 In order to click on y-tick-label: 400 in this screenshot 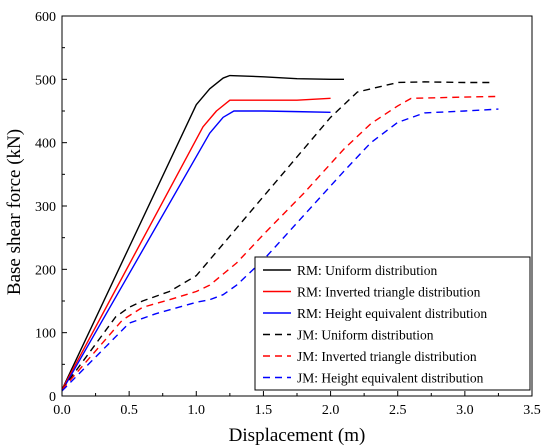, I will do `click(45, 144)`.